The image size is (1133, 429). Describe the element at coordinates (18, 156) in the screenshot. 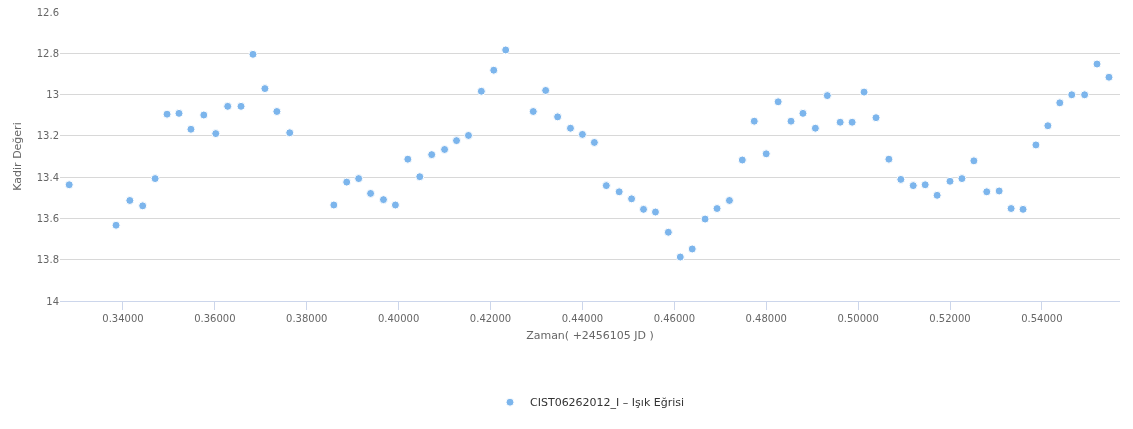

I see `y-axis-title: Kadir Değeri` at that location.